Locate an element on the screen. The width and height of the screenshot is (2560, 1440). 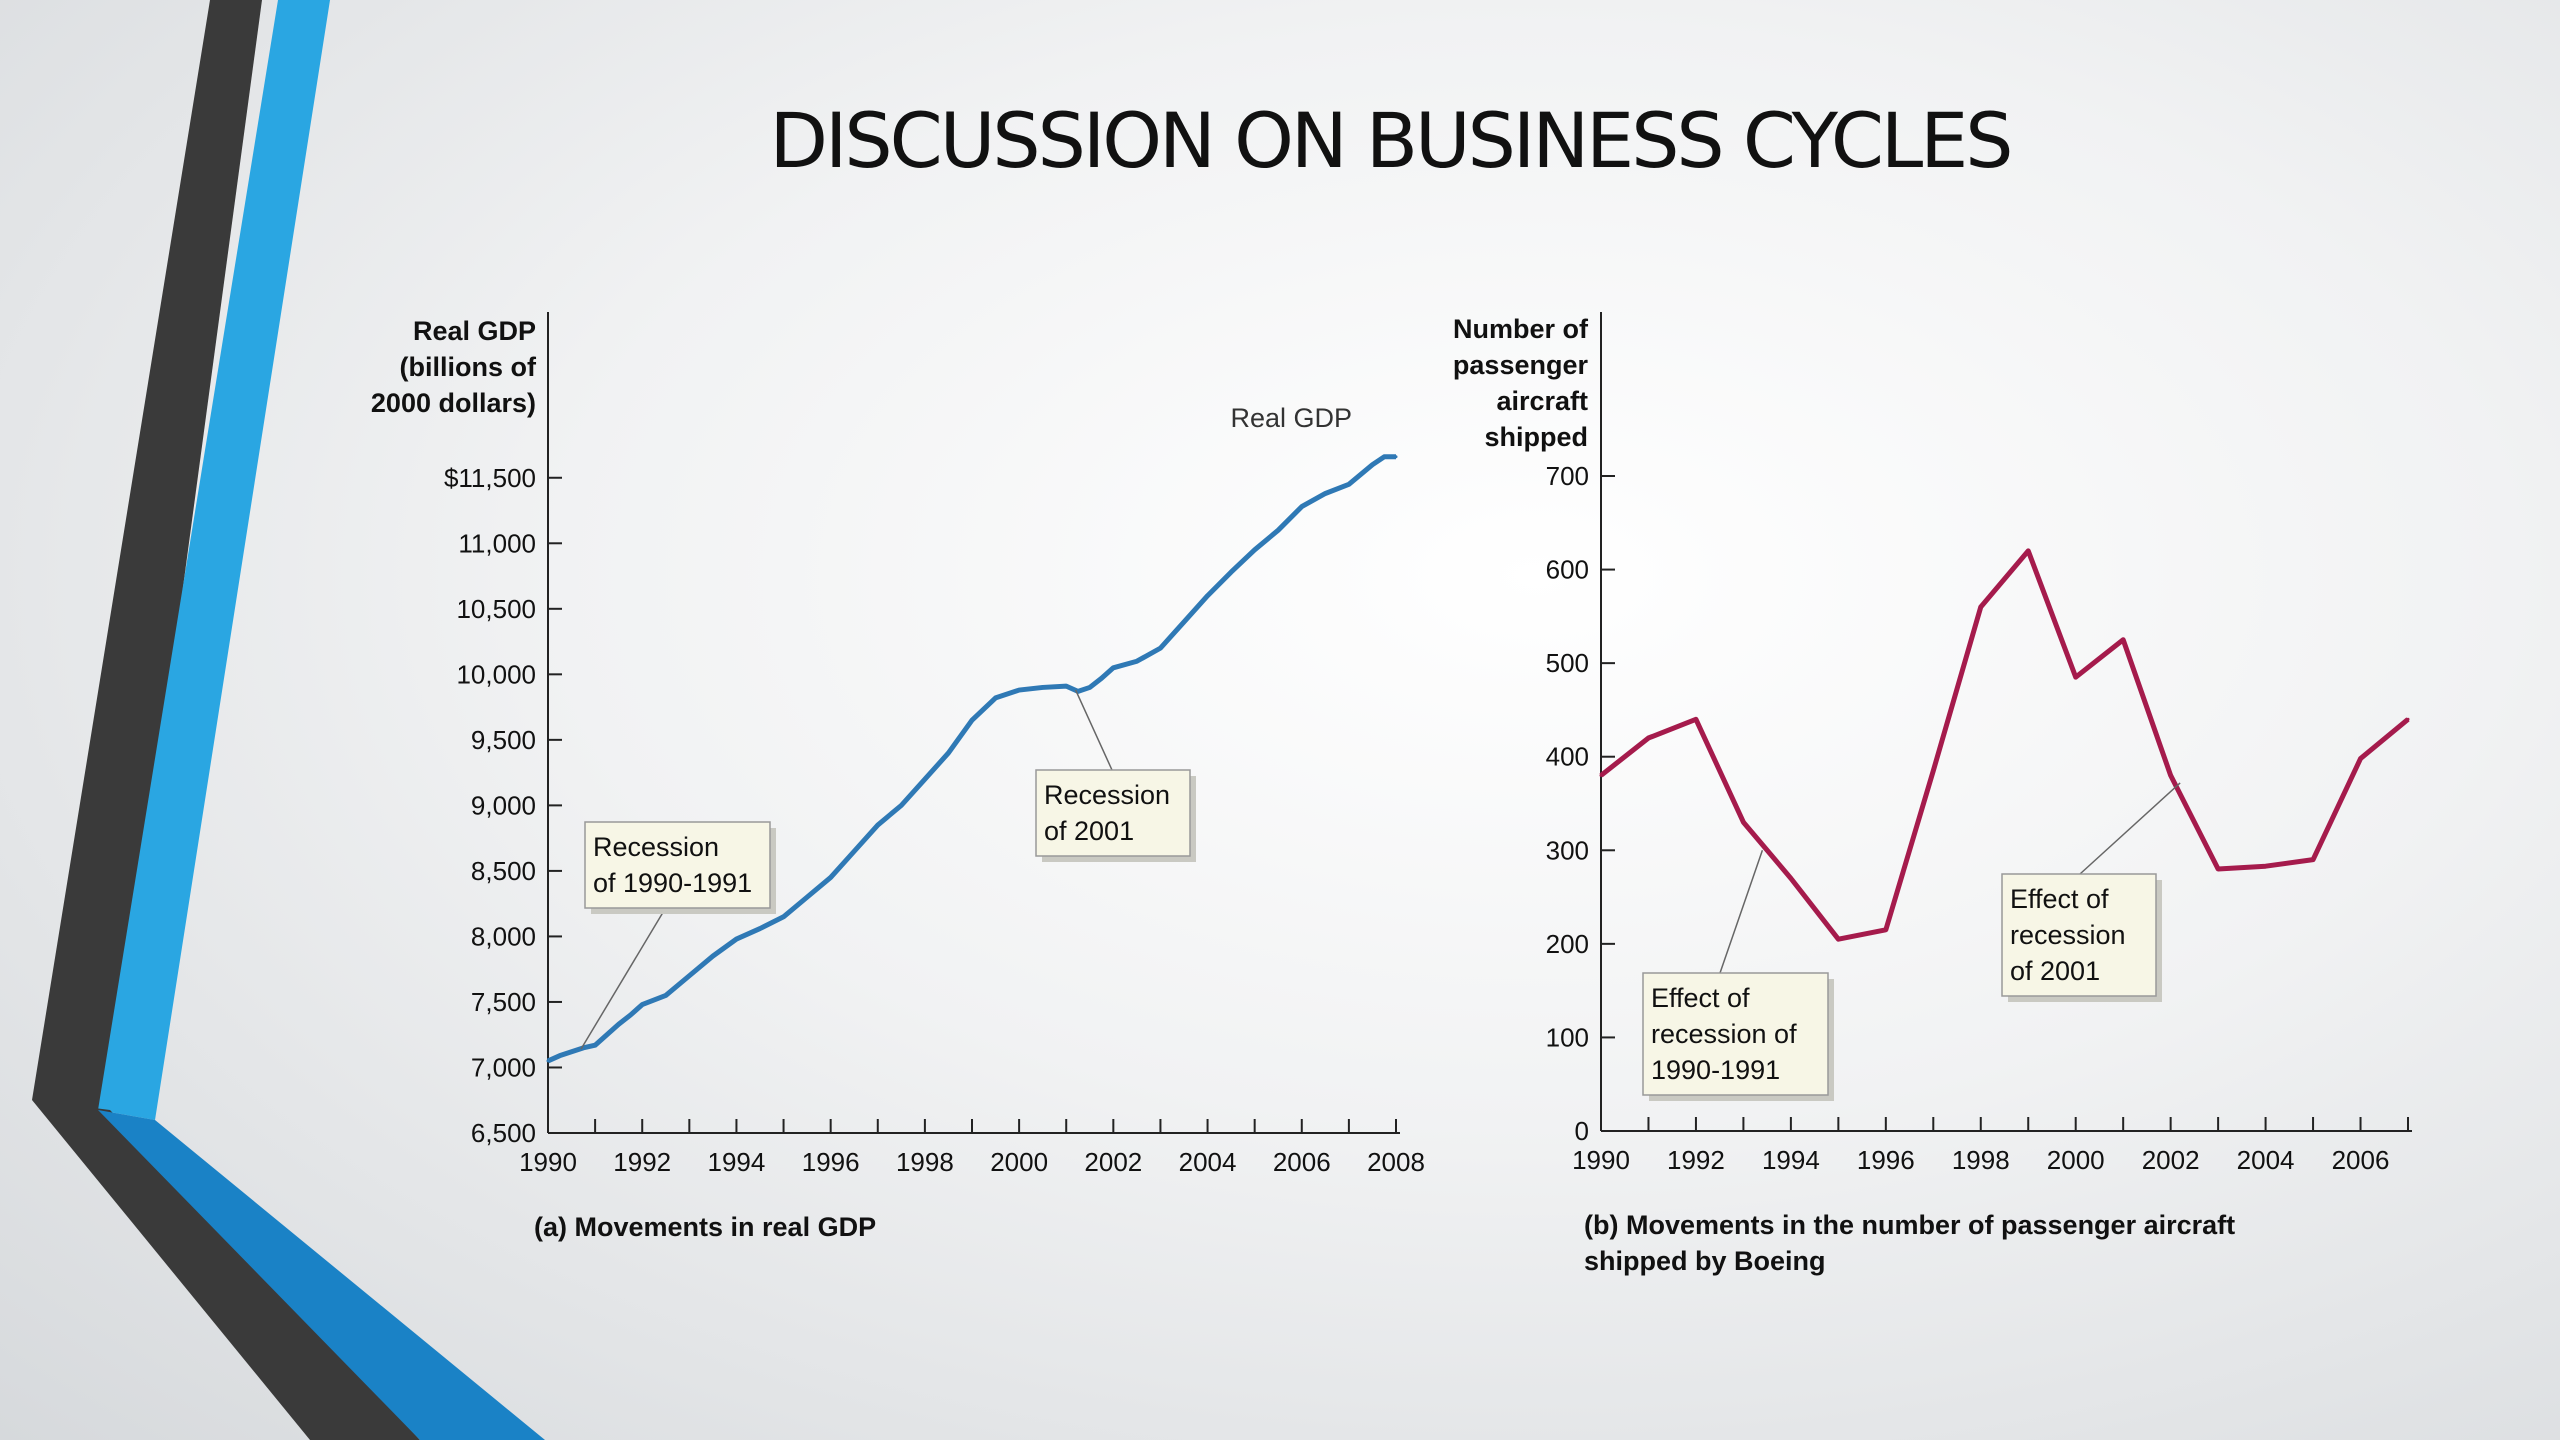
y-tick-label: $11,500 is located at coordinates (490, 478).